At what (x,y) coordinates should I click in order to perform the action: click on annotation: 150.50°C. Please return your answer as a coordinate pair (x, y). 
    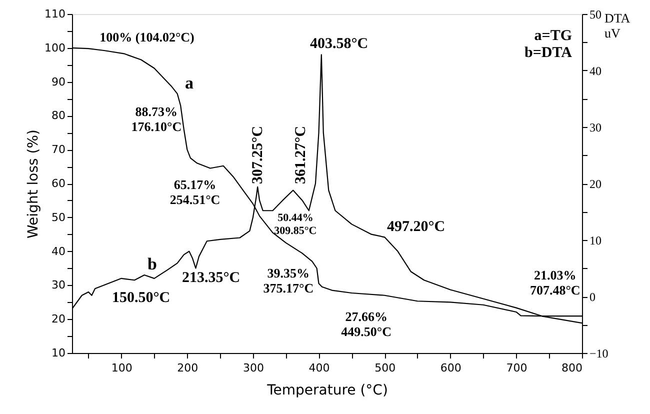
    Looking at the image, I should click on (141, 298).